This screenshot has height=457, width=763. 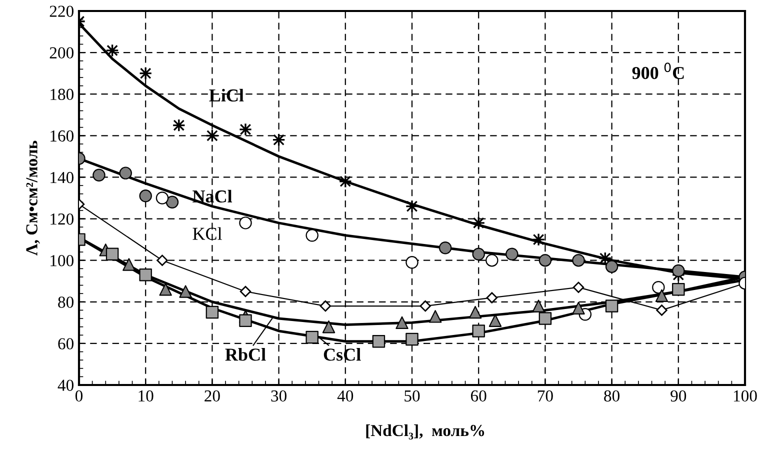 What do you see at coordinates (79, 396) in the screenshot?
I see `x-tick-label: 0` at bounding box center [79, 396].